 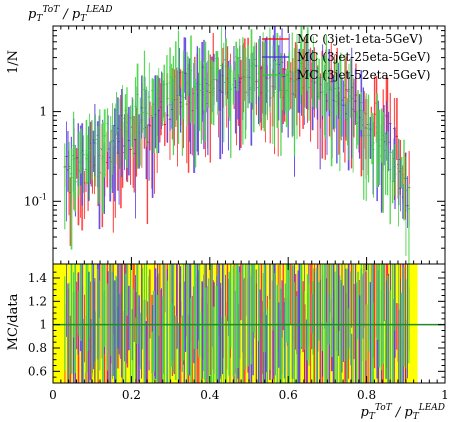 What do you see at coordinates (408, 412) in the screenshot?
I see `xlabel-base2: p` at bounding box center [408, 412].